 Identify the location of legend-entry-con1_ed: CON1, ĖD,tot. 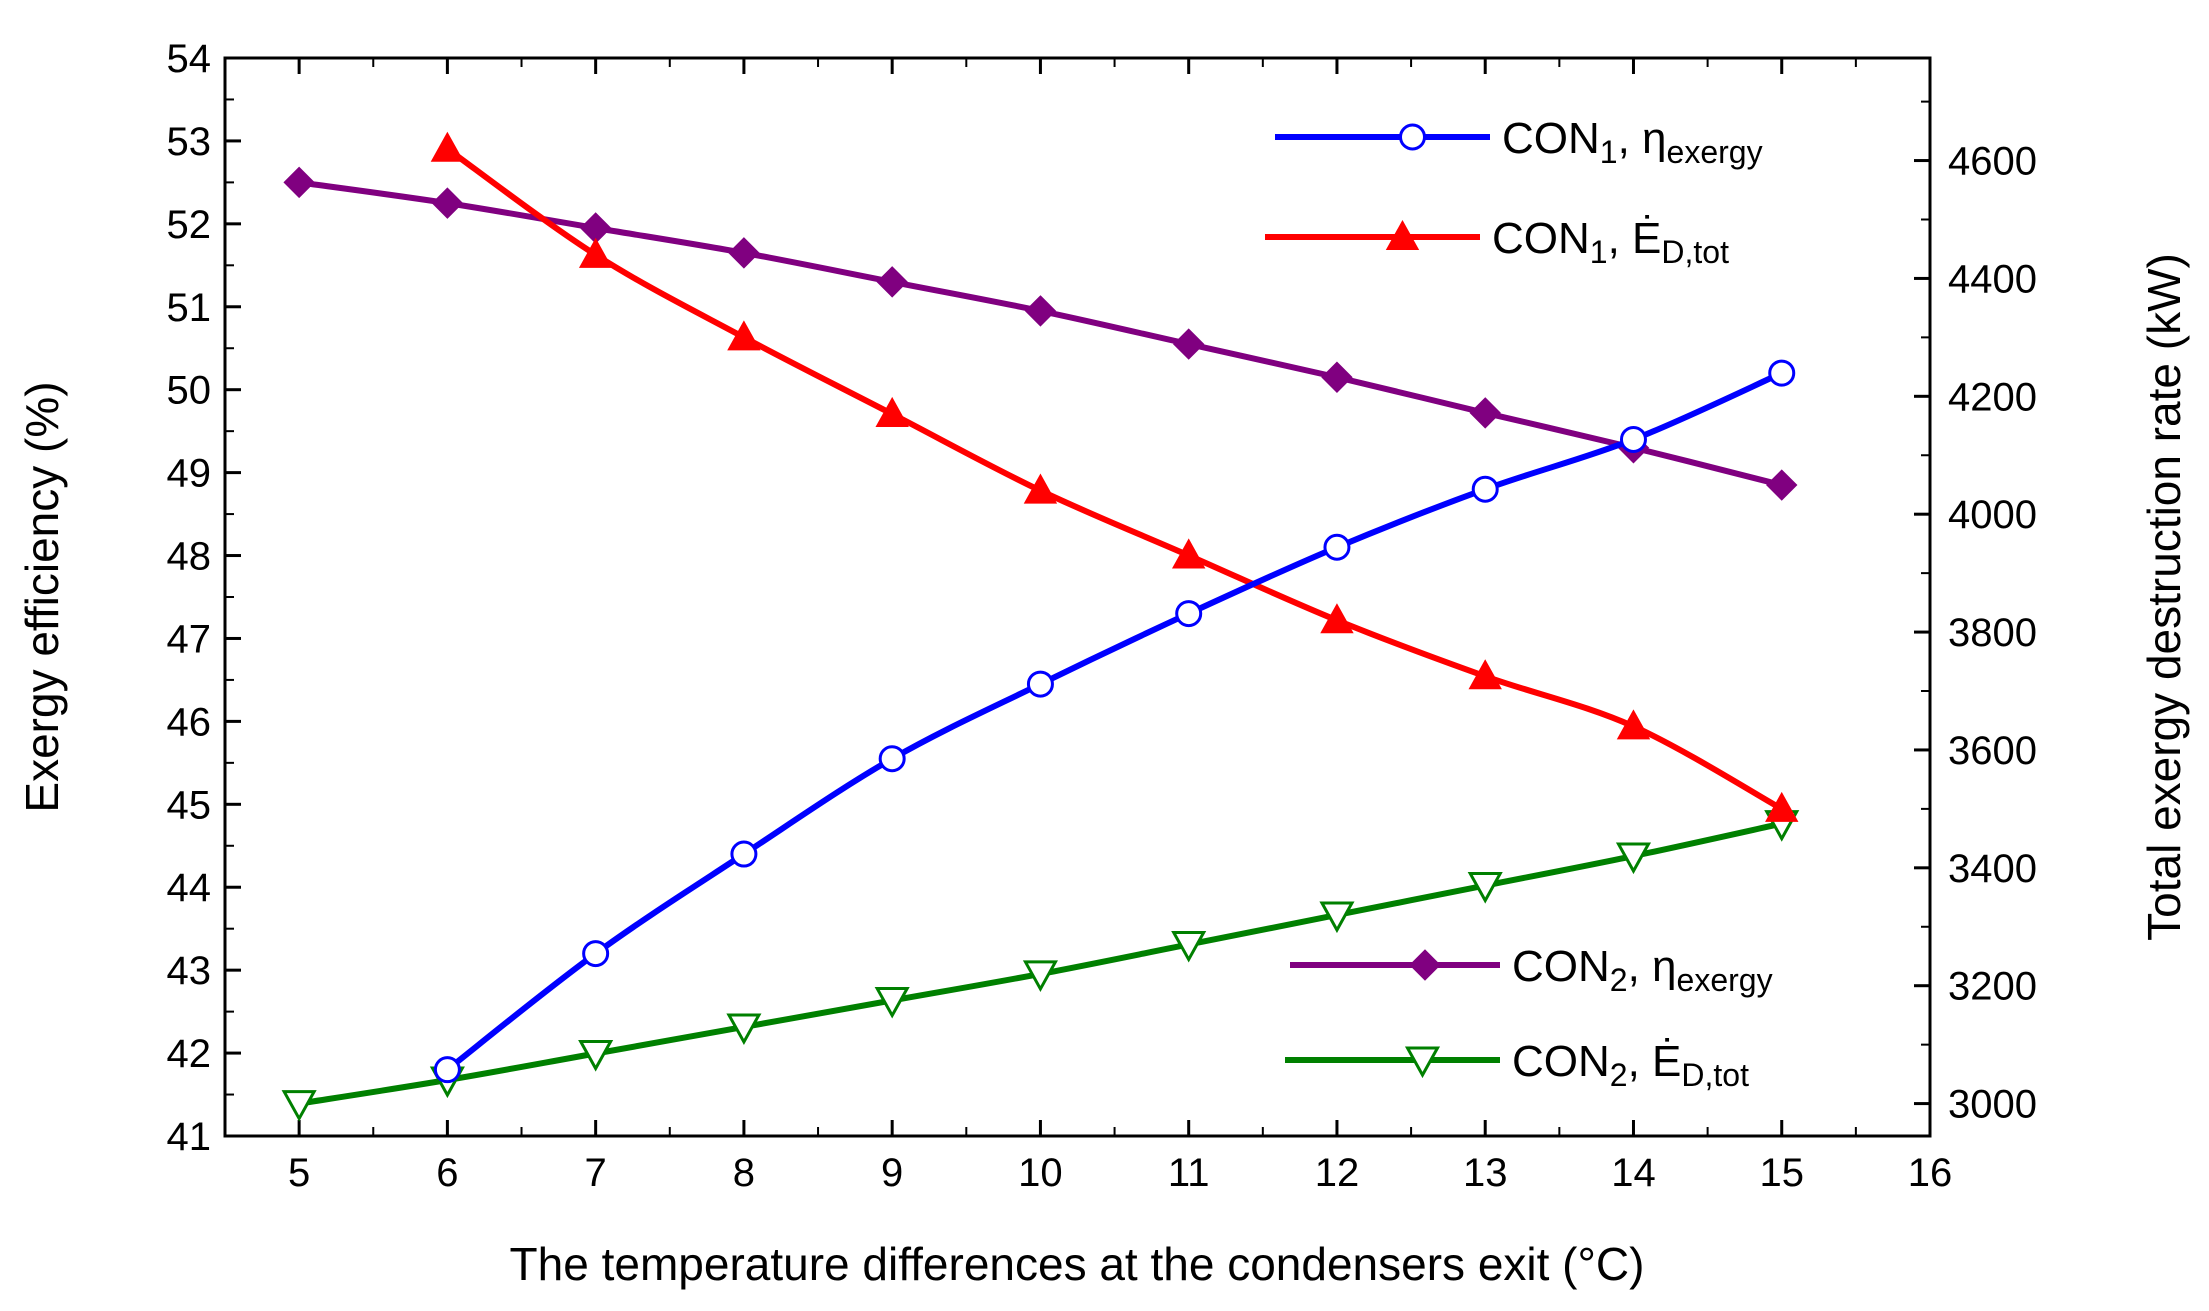
(1497, 242).